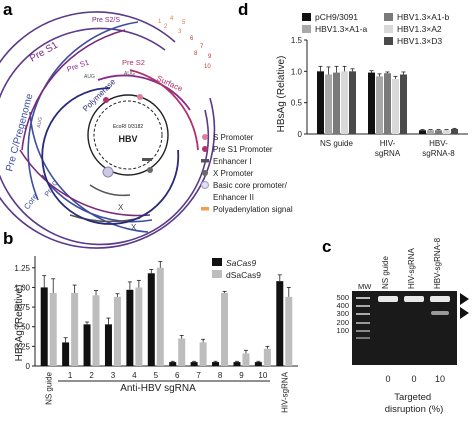  What do you see at coordinates (128, 127) in the screenshot?
I see `ecori-site: EcoRI 0/3182` at bounding box center [128, 127].